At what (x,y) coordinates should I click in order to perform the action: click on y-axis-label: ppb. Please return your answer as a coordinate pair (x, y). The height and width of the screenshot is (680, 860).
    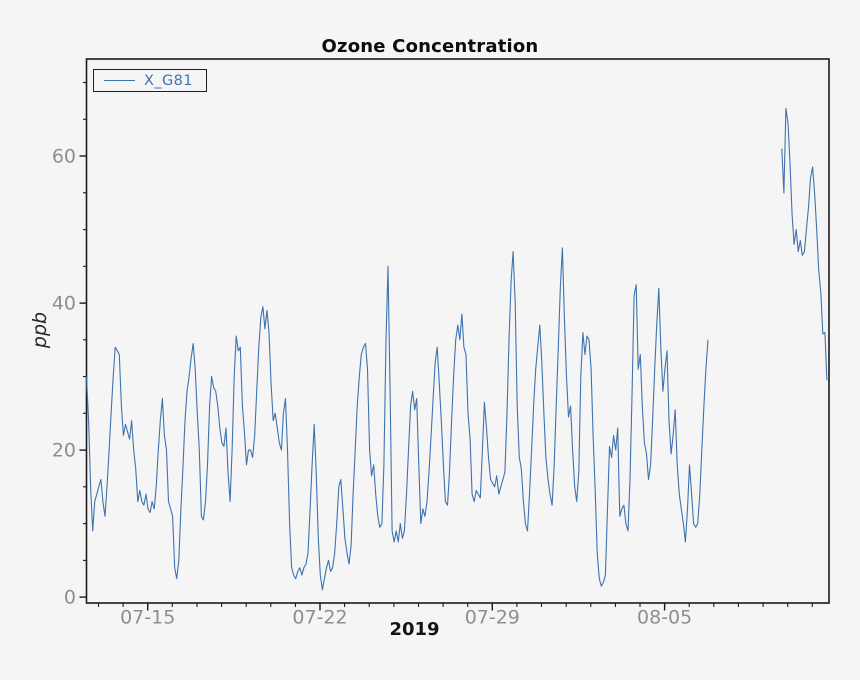
    Looking at the image, I should click on (40, 330).